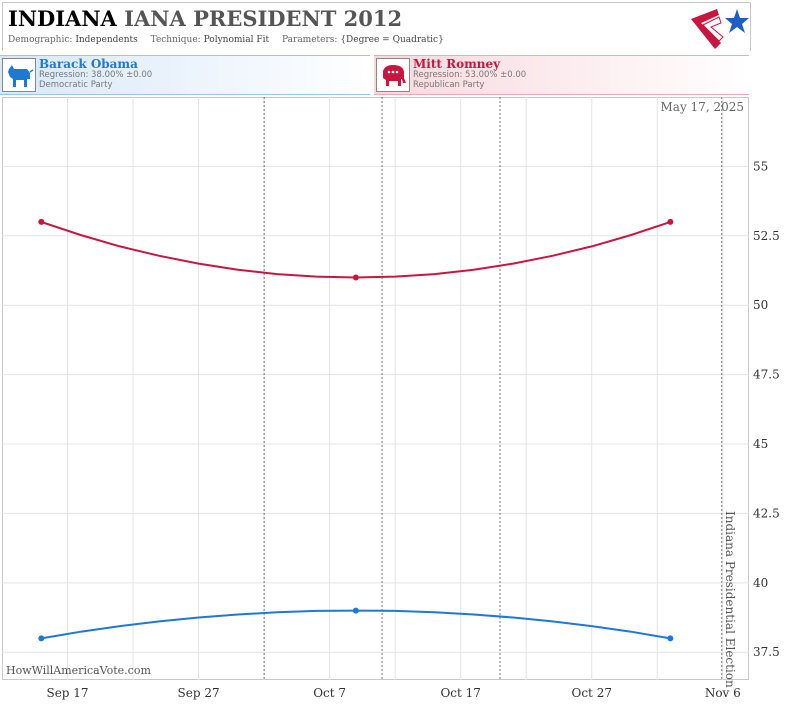  What do you see at coordinates (392, 40) in the screenshot?
I see `parameters-value: {Degree = Quadratic}` at bounding box center [392, 40].